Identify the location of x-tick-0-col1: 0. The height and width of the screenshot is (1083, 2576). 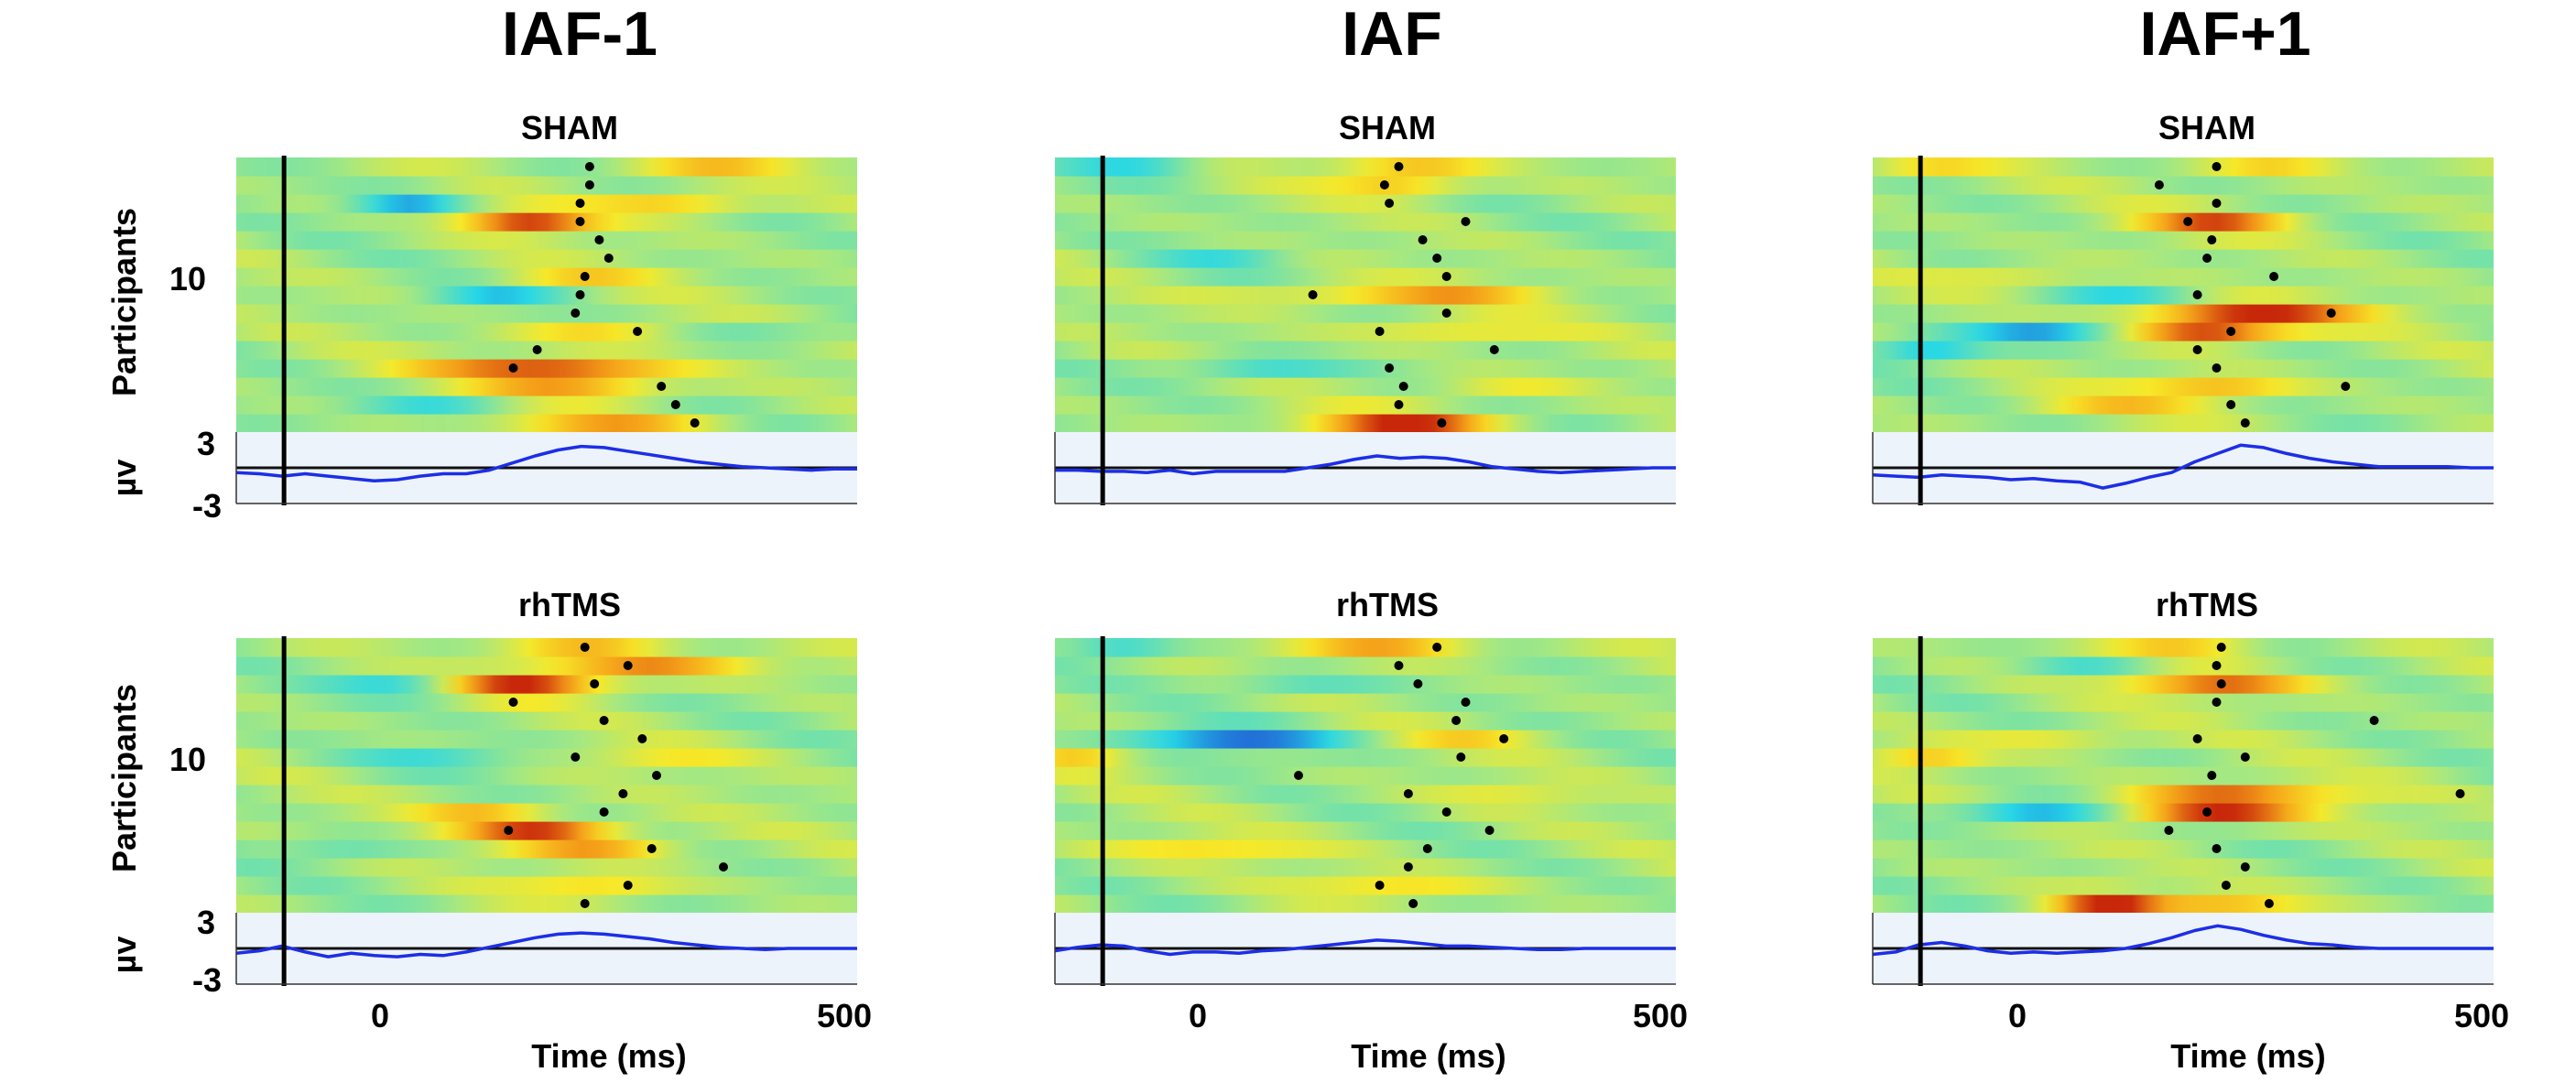
(380, 1015).